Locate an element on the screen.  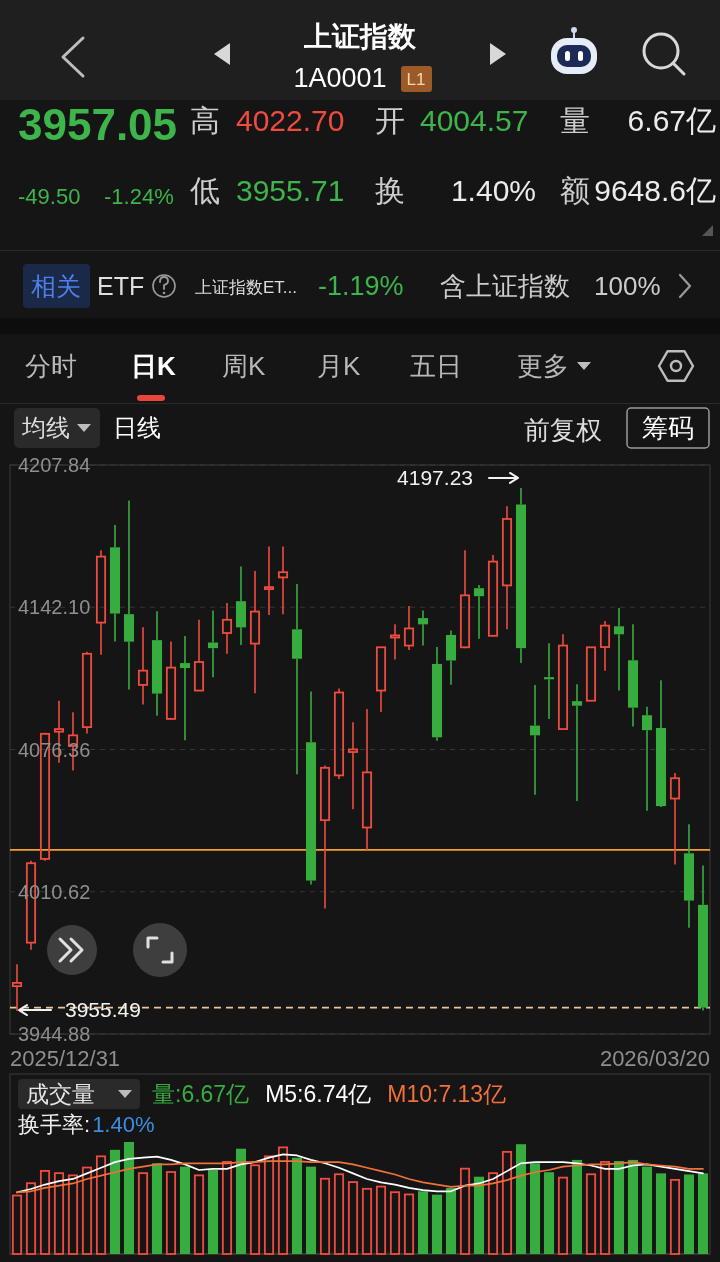
text: -49.50 is located at coordinates (49, 196).